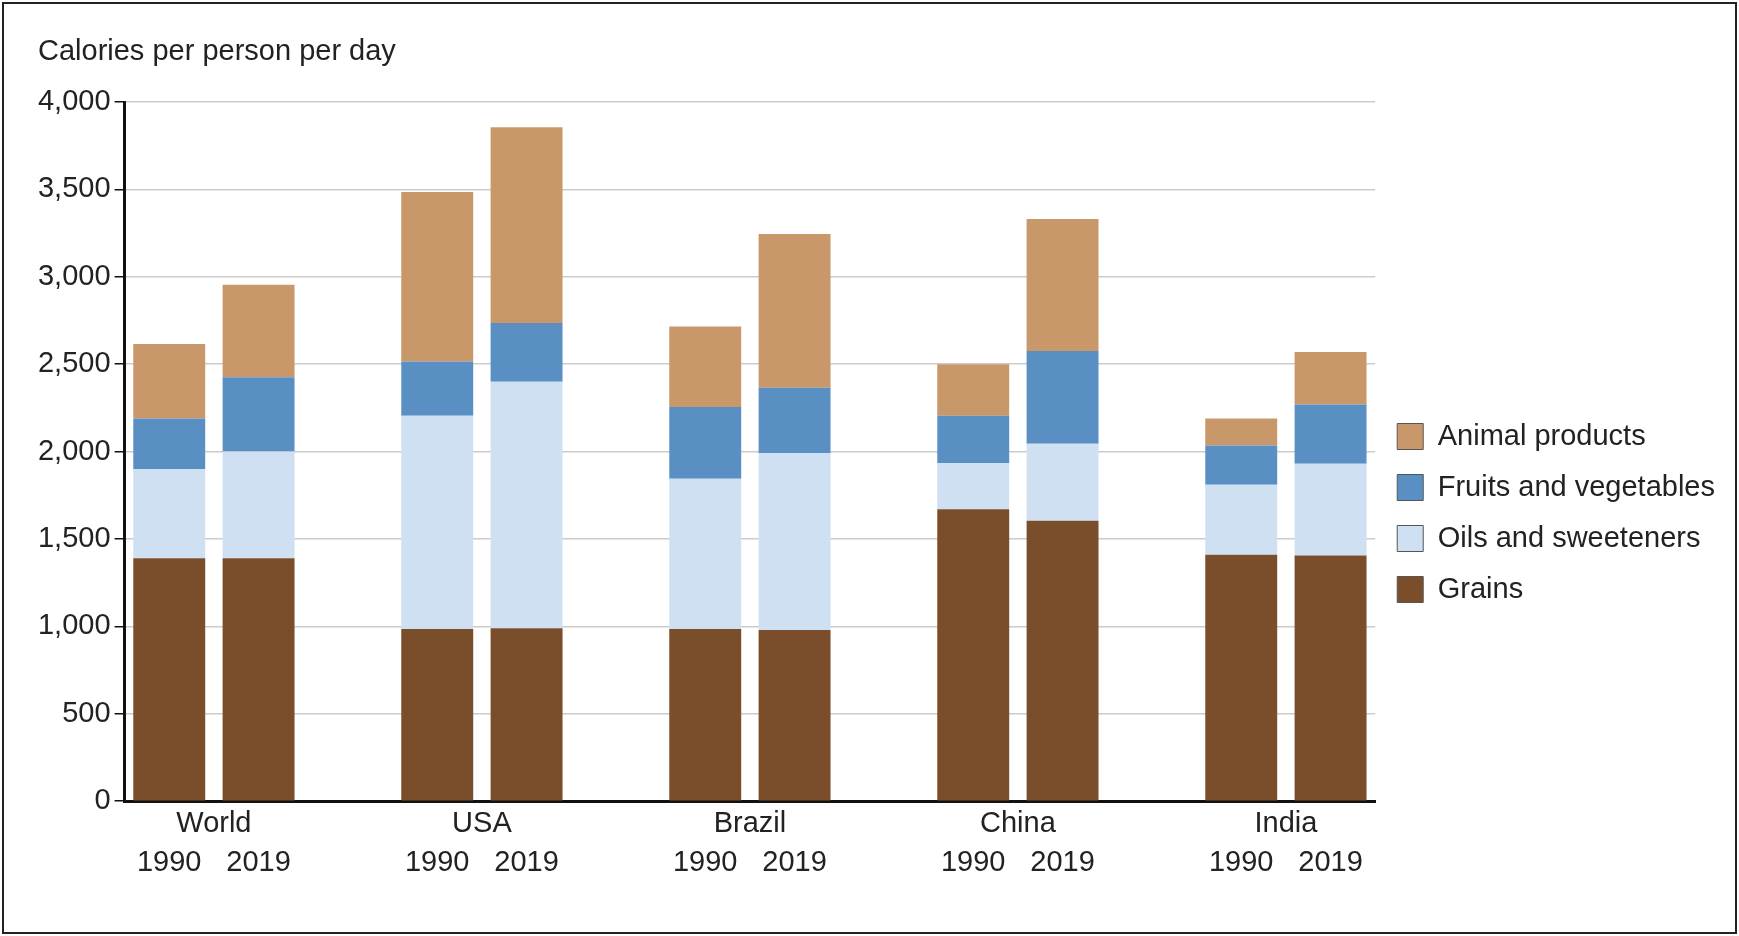 The height and width of the screenshot is (936, 1739). I want to click on y-tick-label: 3,500, so click(74, 187).